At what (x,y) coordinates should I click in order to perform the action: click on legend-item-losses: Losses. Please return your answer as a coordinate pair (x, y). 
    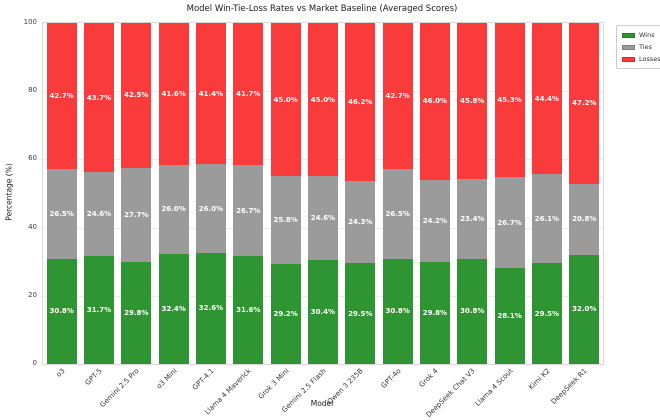
    Looking at the image, I should click on (641, 59).